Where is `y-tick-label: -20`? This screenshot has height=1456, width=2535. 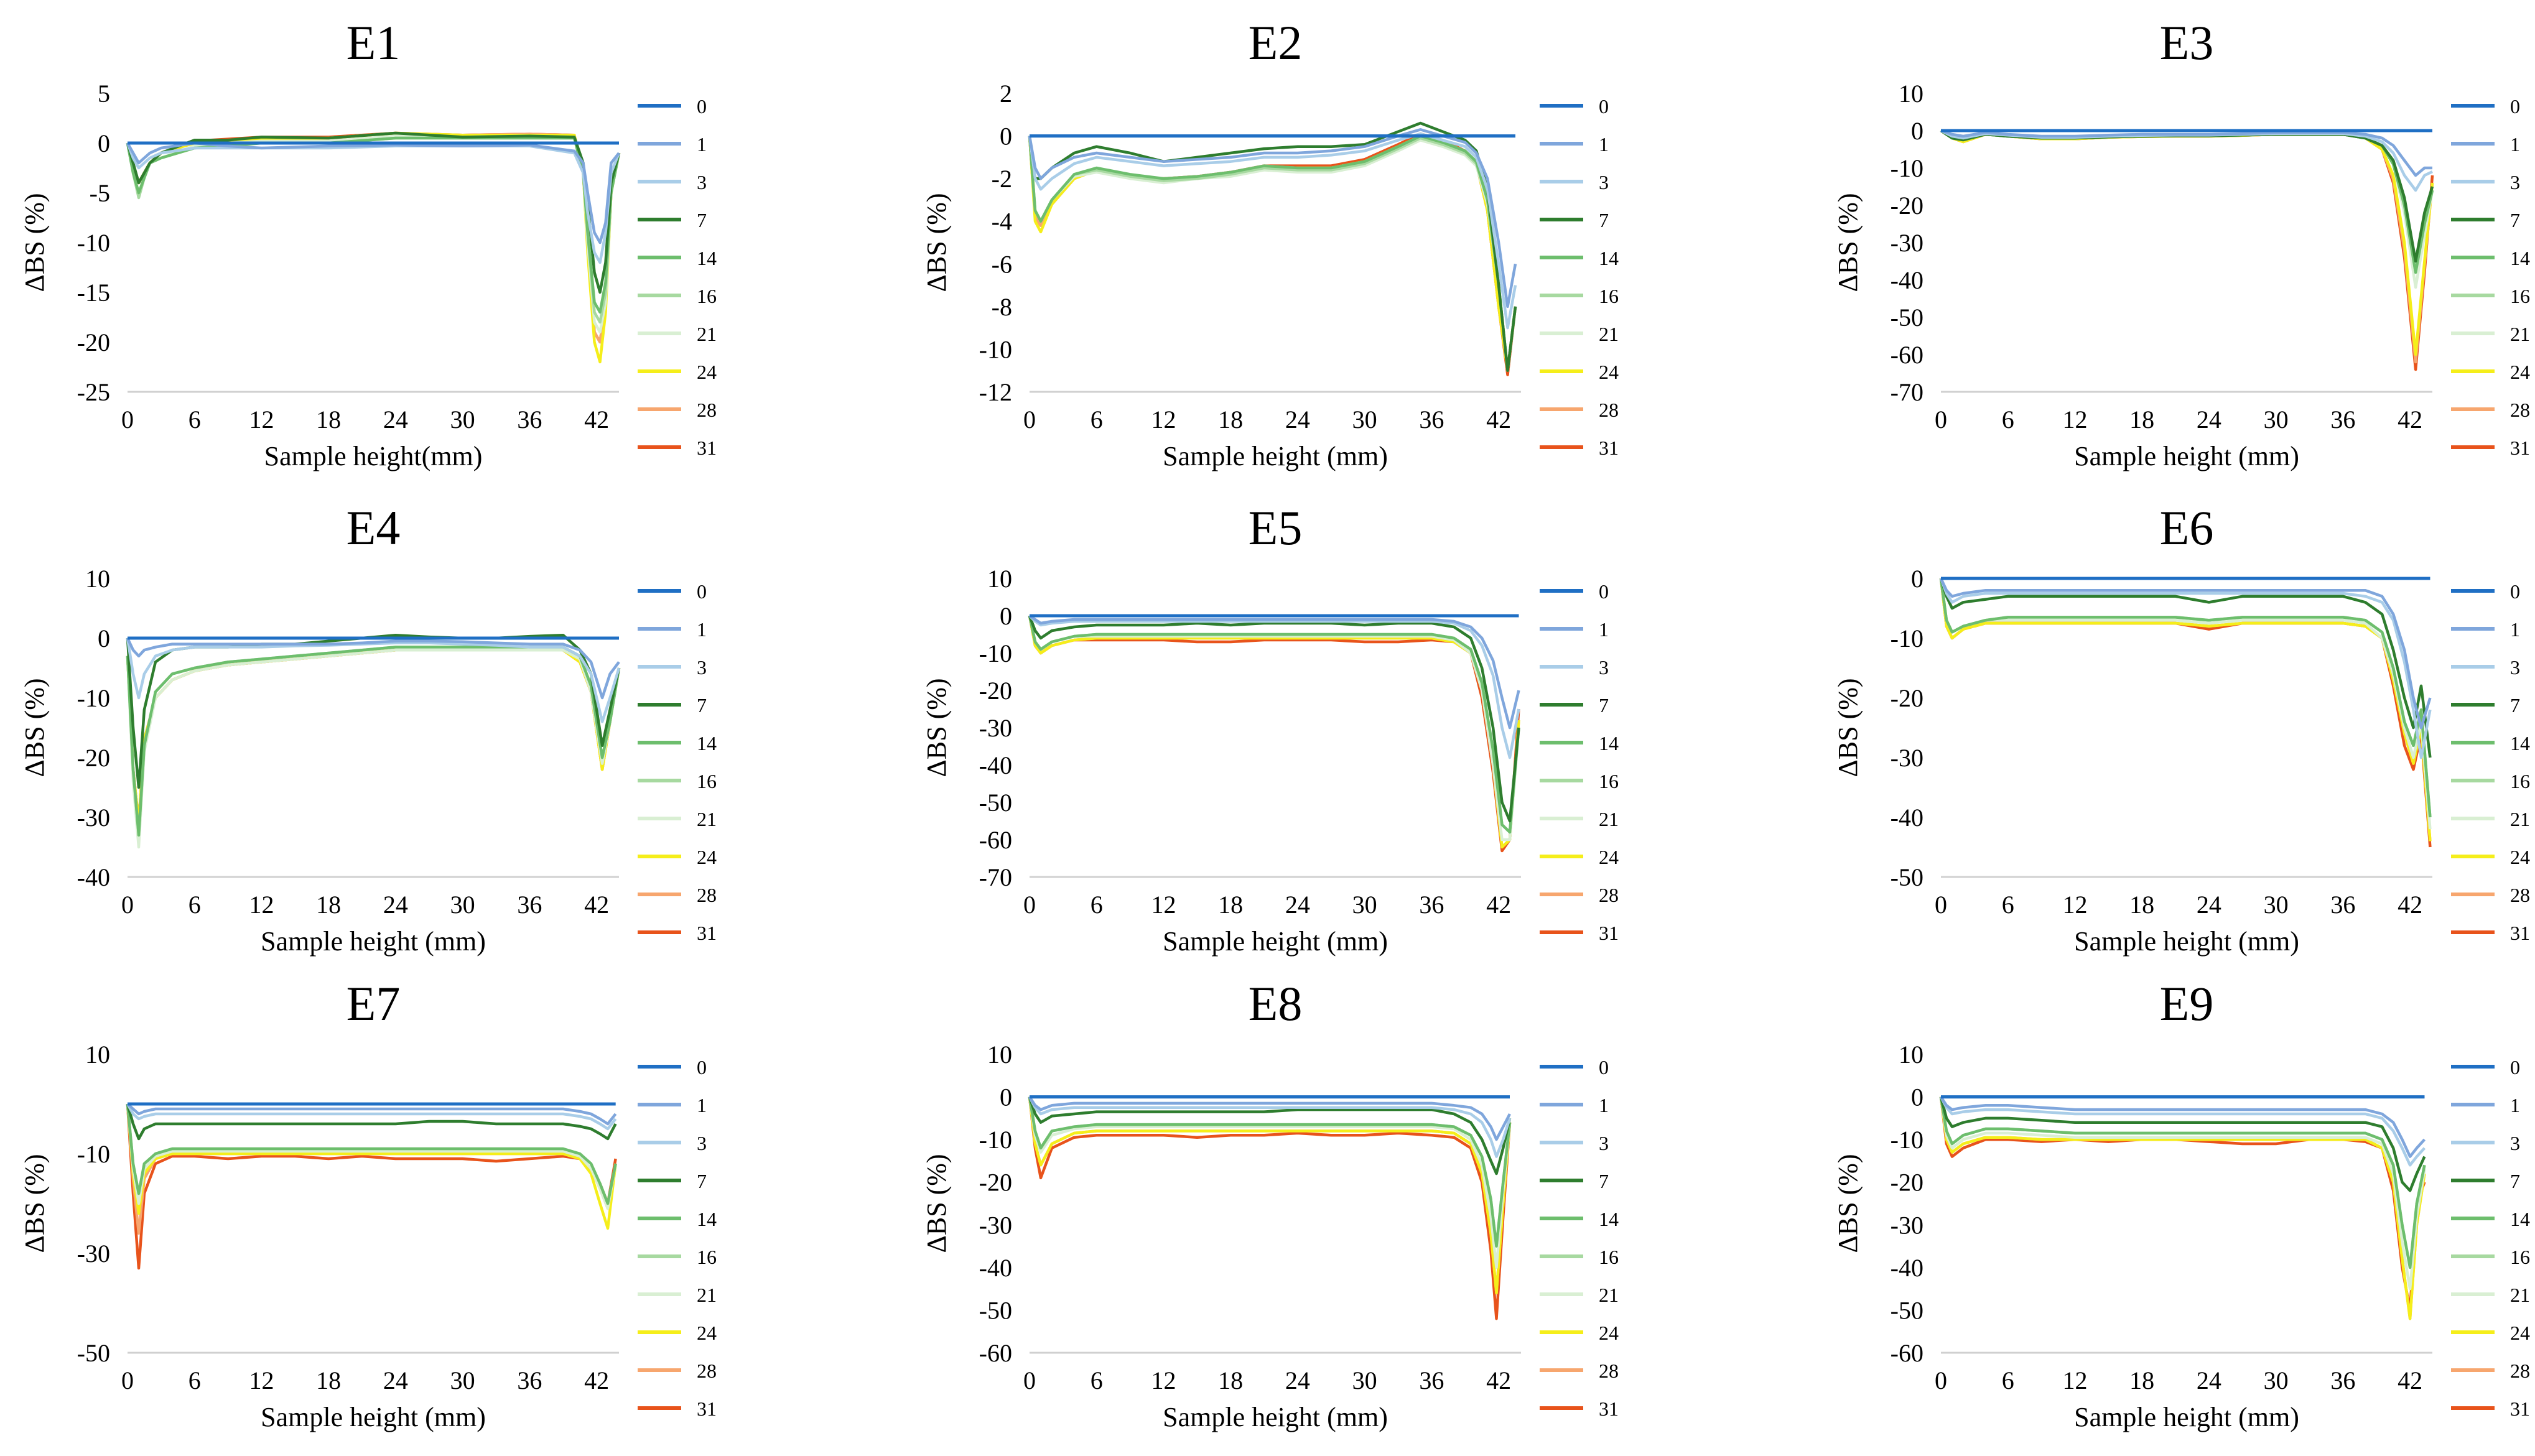 y-tick-label: -20 is located at coordinates (995, 1183).